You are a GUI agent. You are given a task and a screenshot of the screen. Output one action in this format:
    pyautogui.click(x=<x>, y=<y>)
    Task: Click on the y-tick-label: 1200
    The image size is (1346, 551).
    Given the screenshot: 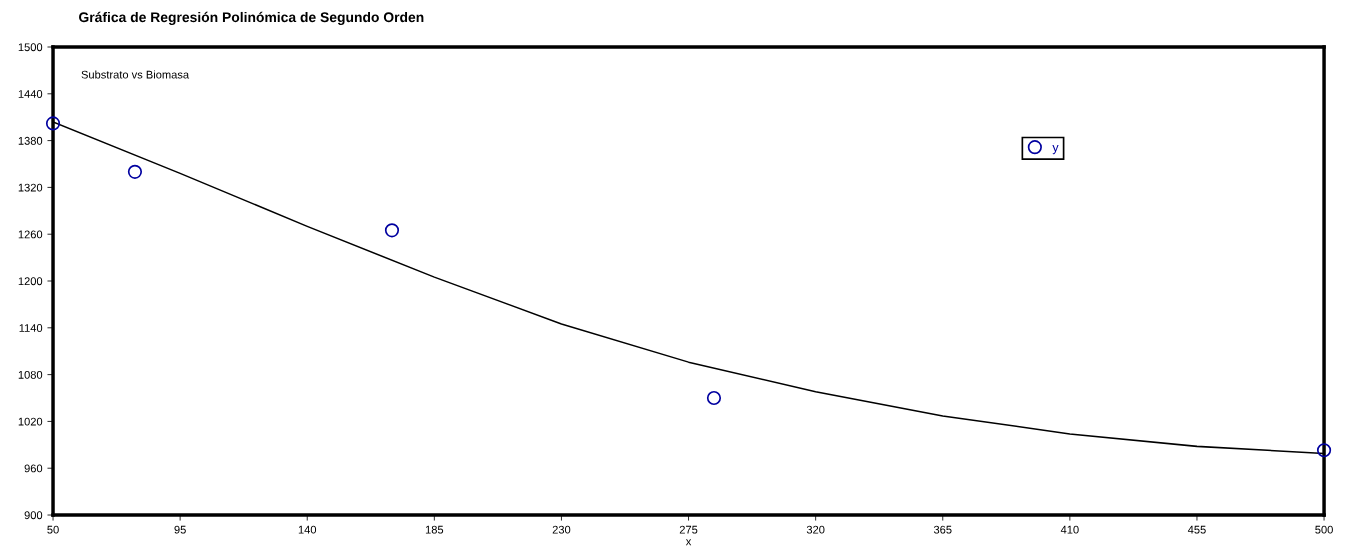 What is the action you would take?
    pyautogui.click(x=30, y=281)
    